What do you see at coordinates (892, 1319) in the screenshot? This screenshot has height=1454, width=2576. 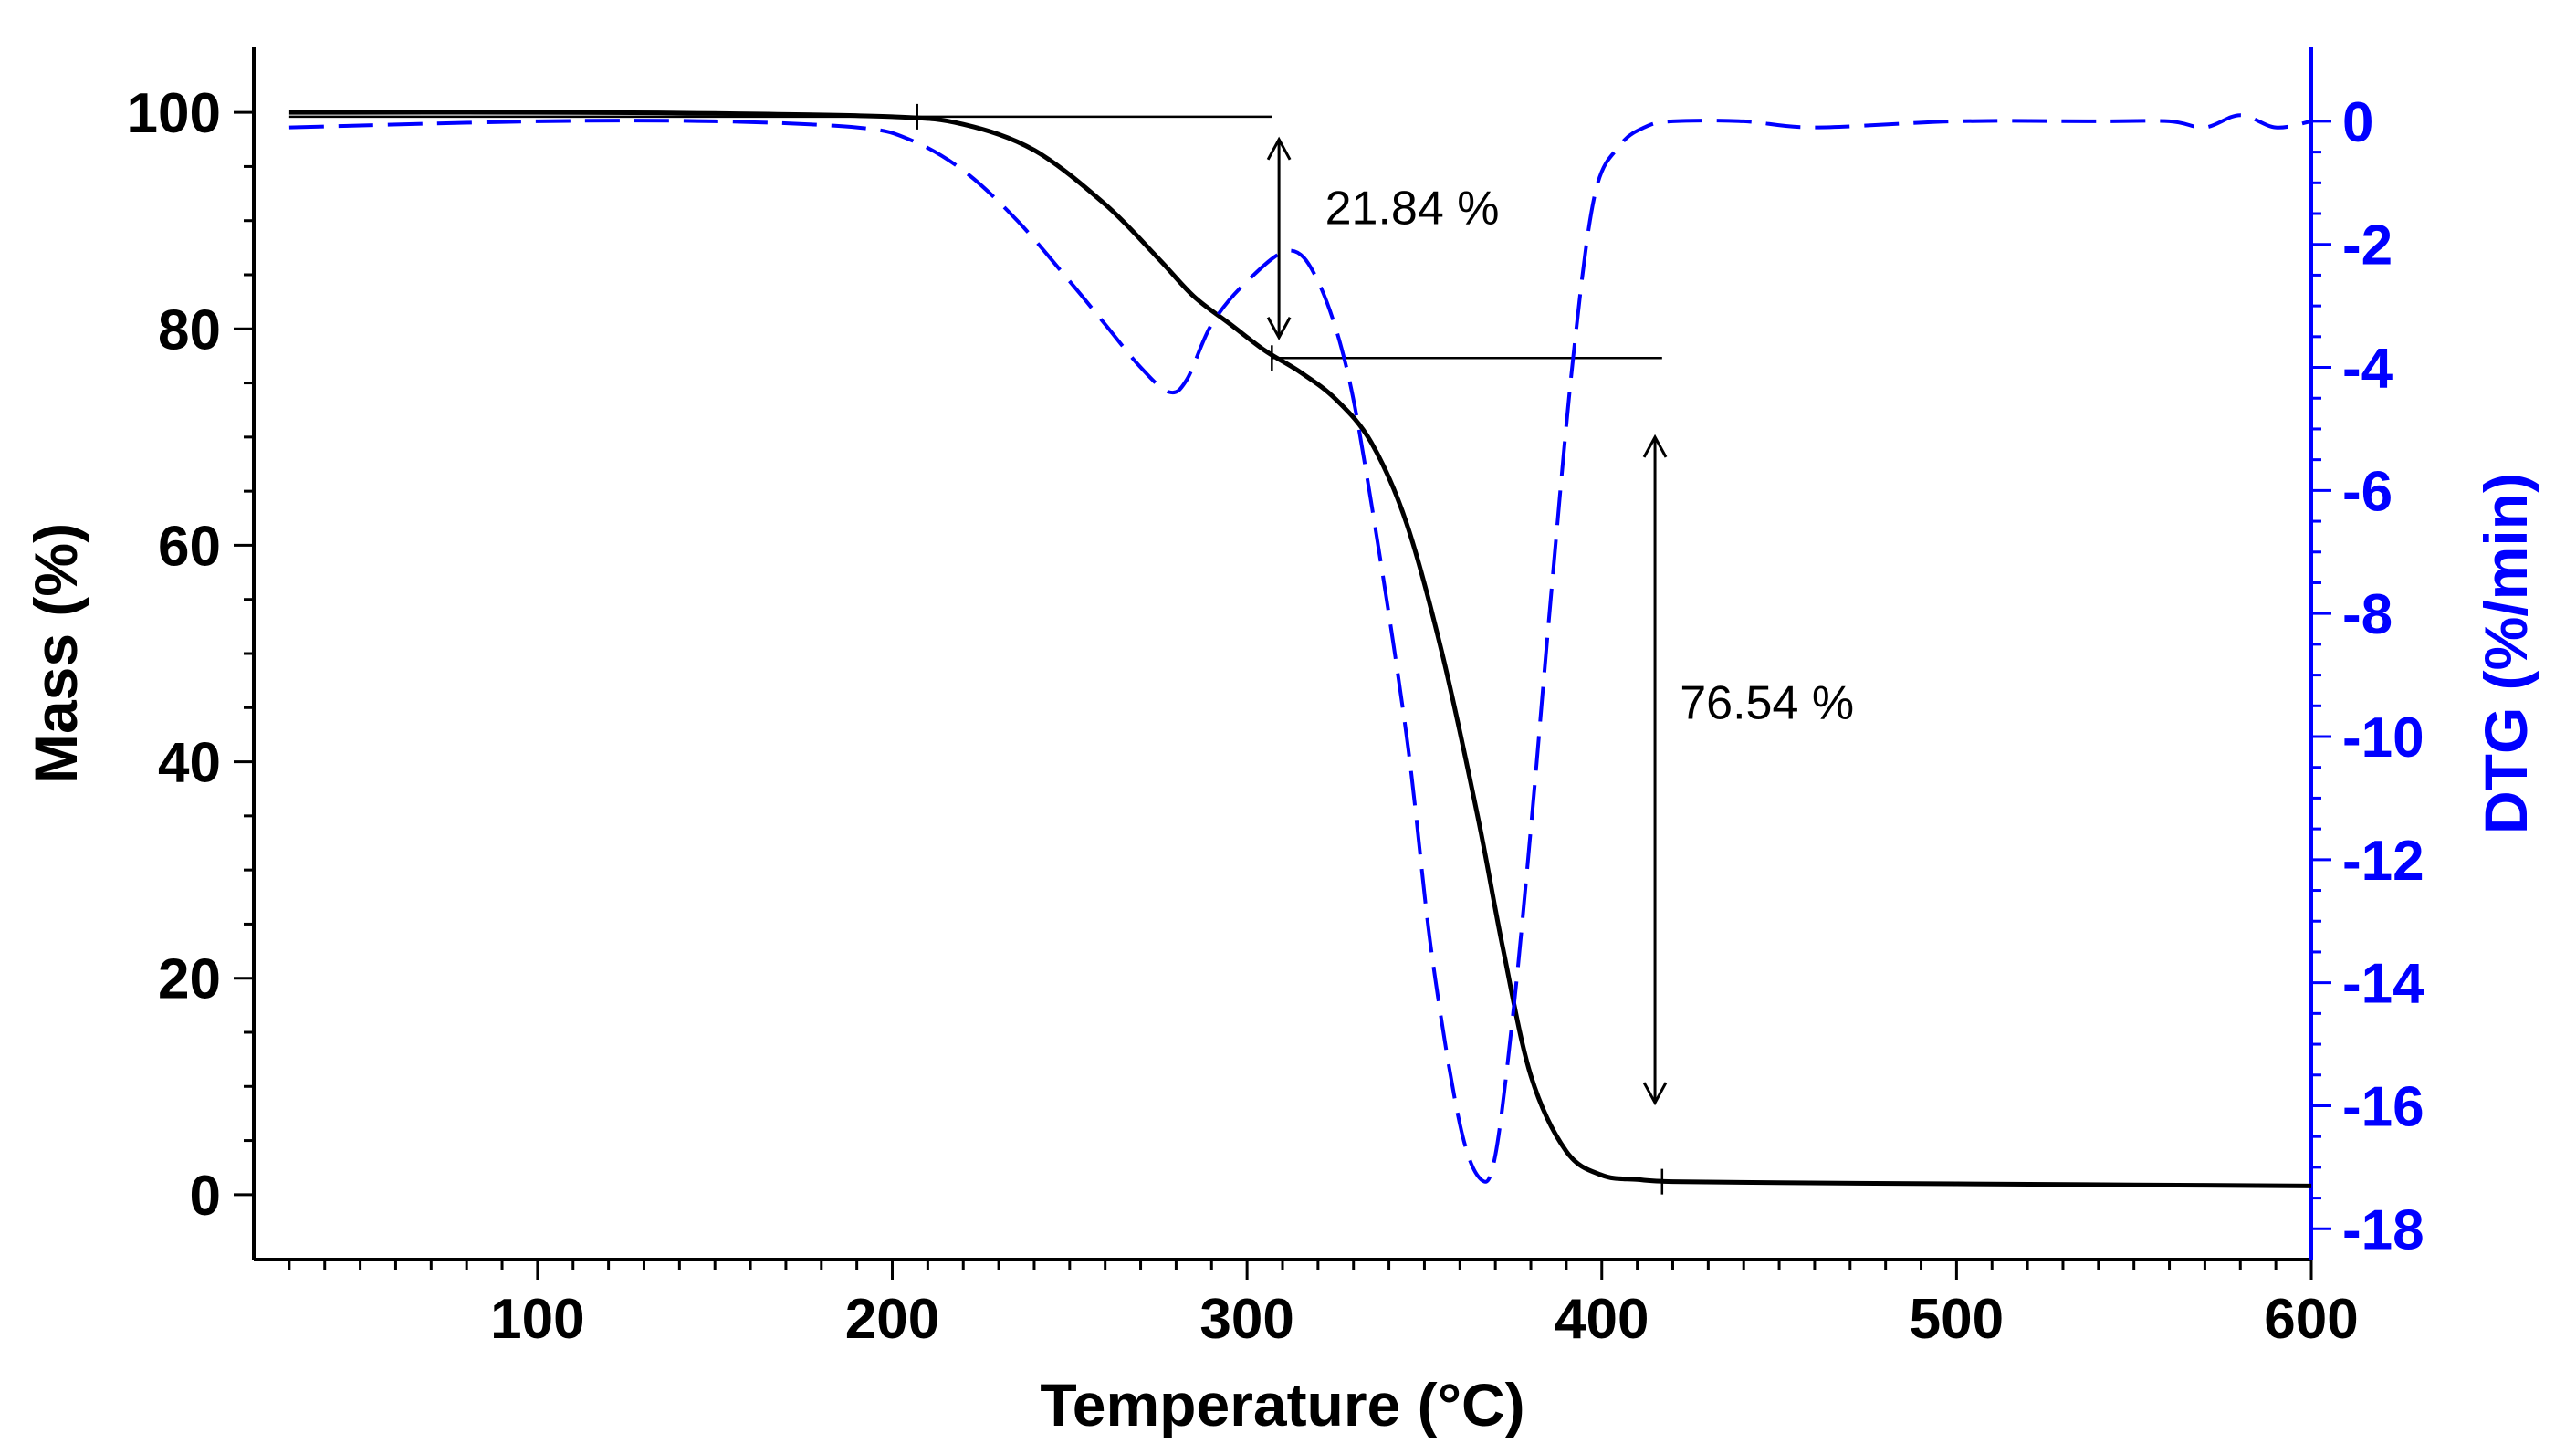 I see `x-tick-label: 200` at bounding box center [892, 1319].